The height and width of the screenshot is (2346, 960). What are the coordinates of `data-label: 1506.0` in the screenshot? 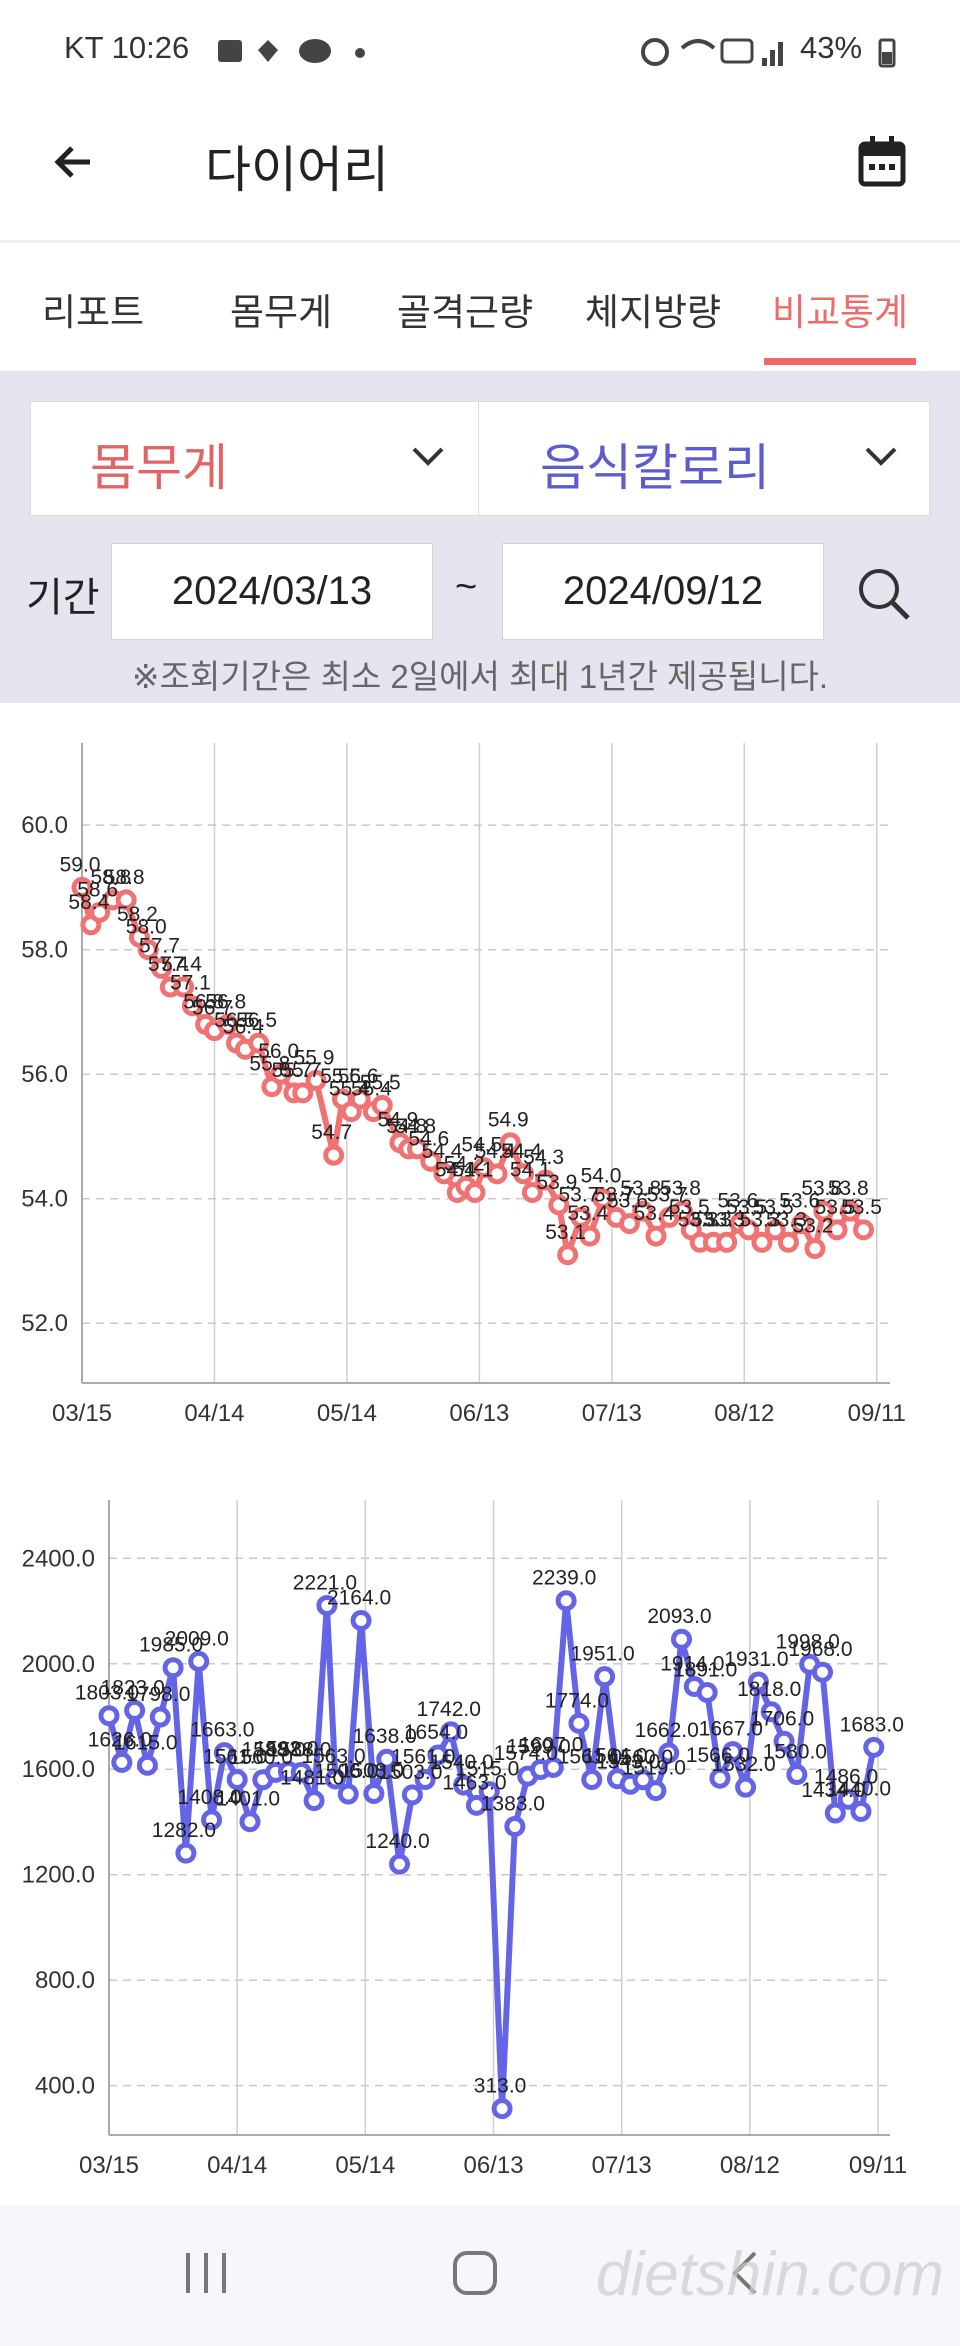 It's located at (346, 1771).